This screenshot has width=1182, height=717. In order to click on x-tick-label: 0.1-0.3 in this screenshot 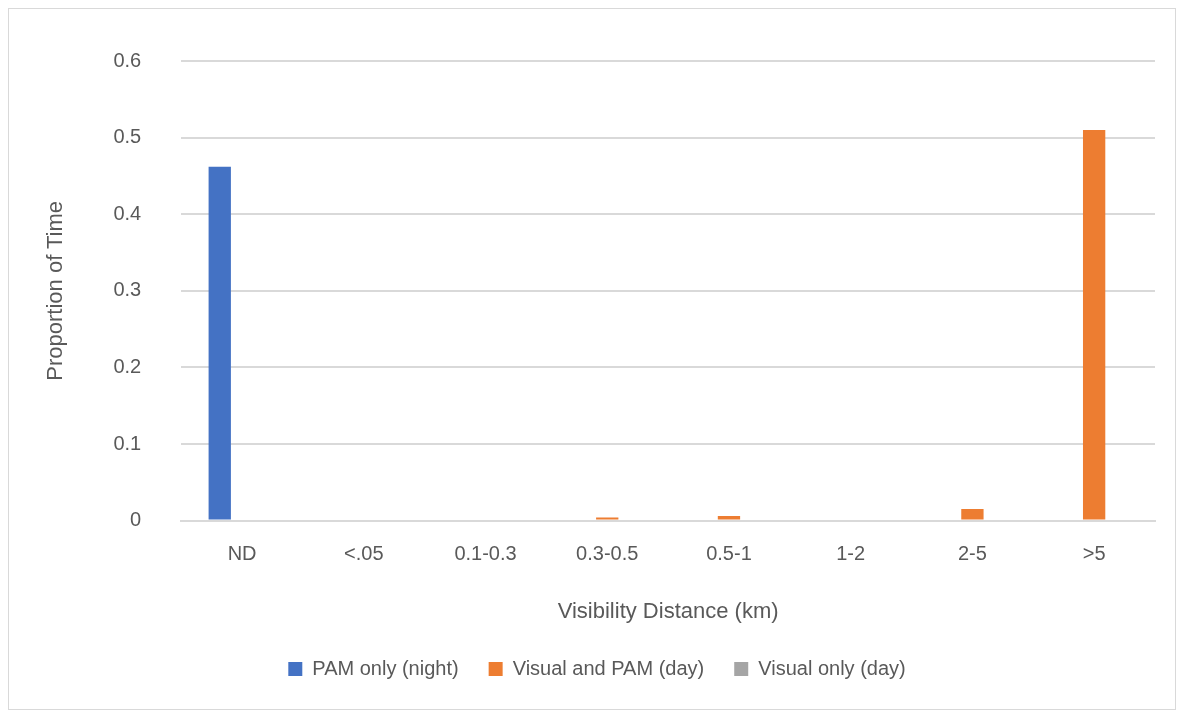, I will do `click(485, 553)`.